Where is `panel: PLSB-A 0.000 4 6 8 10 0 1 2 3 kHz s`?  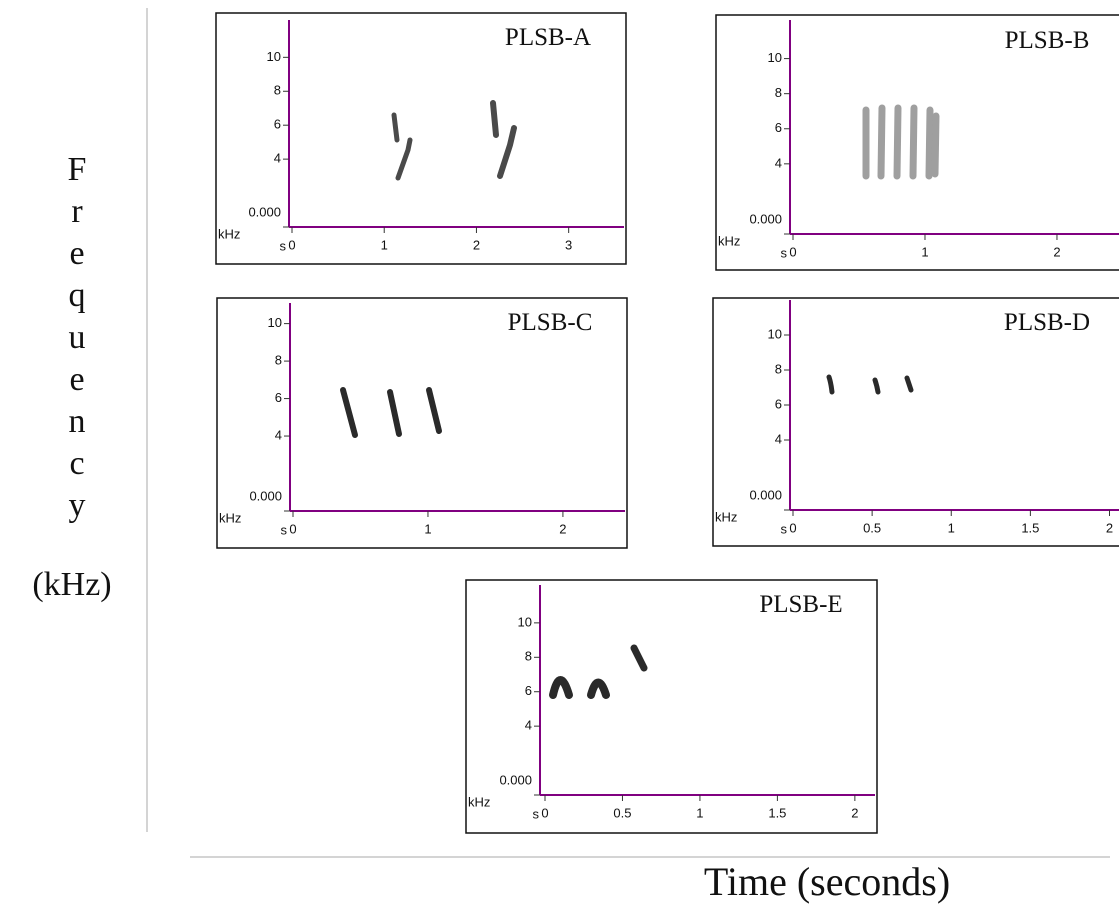
panel: PLSB-A 0.000 4 6 8 10 0 1 2 3 kHz s is located at coordinates (421, 138).